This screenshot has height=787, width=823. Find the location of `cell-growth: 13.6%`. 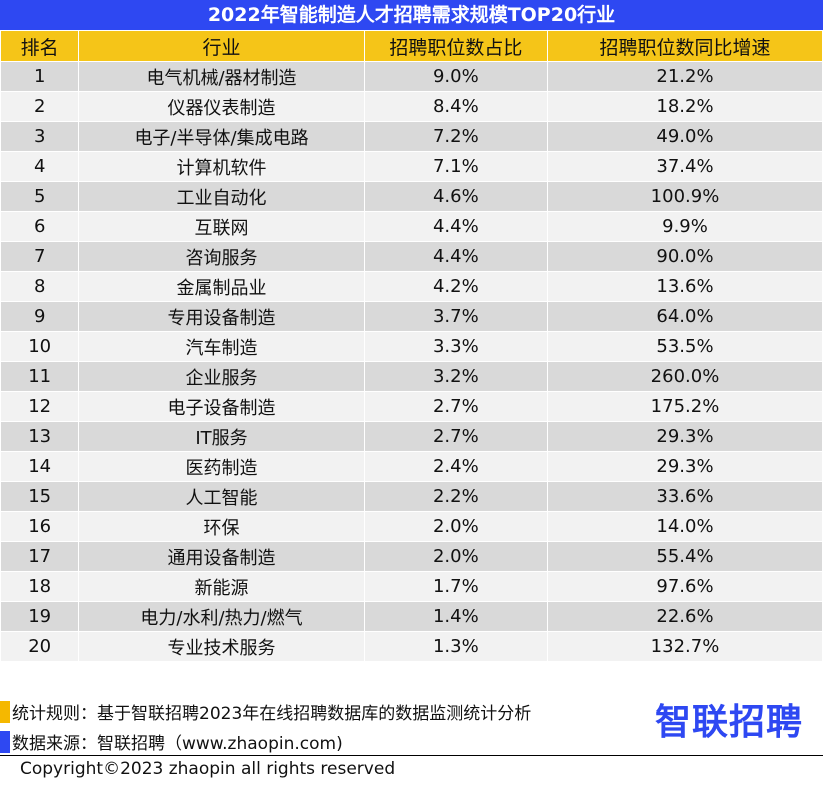

cell-growth: 13.6% is located at coordinates (684, 286).